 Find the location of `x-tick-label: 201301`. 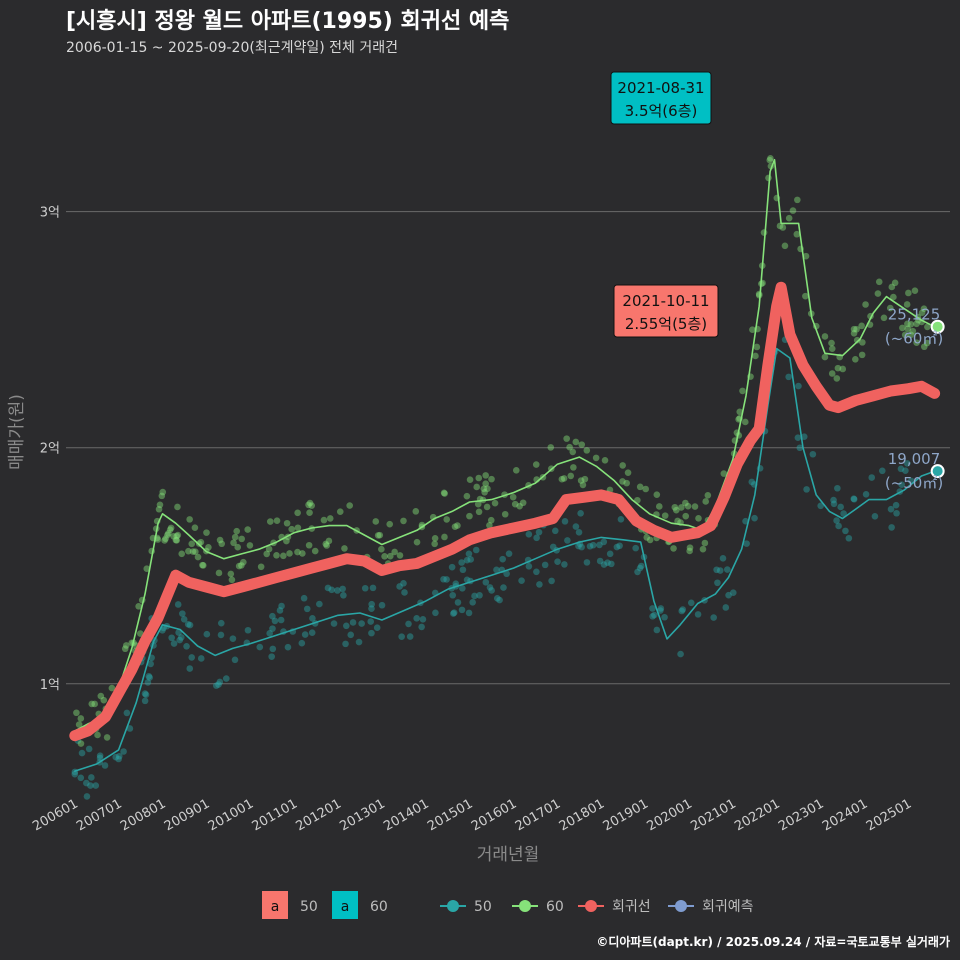

x-tick-label: 201301 is located at coordinates (362, 815).